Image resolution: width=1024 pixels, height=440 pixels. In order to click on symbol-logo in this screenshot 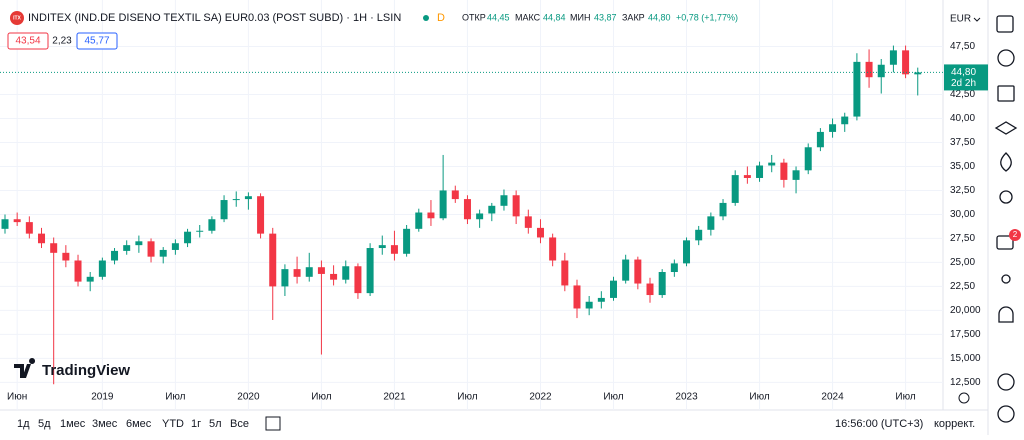, I will do `click(17, 18)`.